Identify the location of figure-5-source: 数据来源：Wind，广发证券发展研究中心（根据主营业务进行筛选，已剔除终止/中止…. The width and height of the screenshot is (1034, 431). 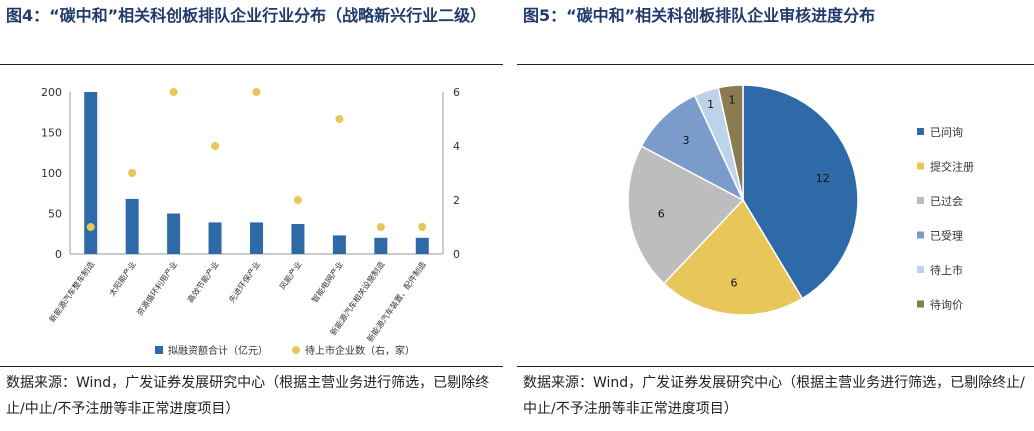
(774, 396).